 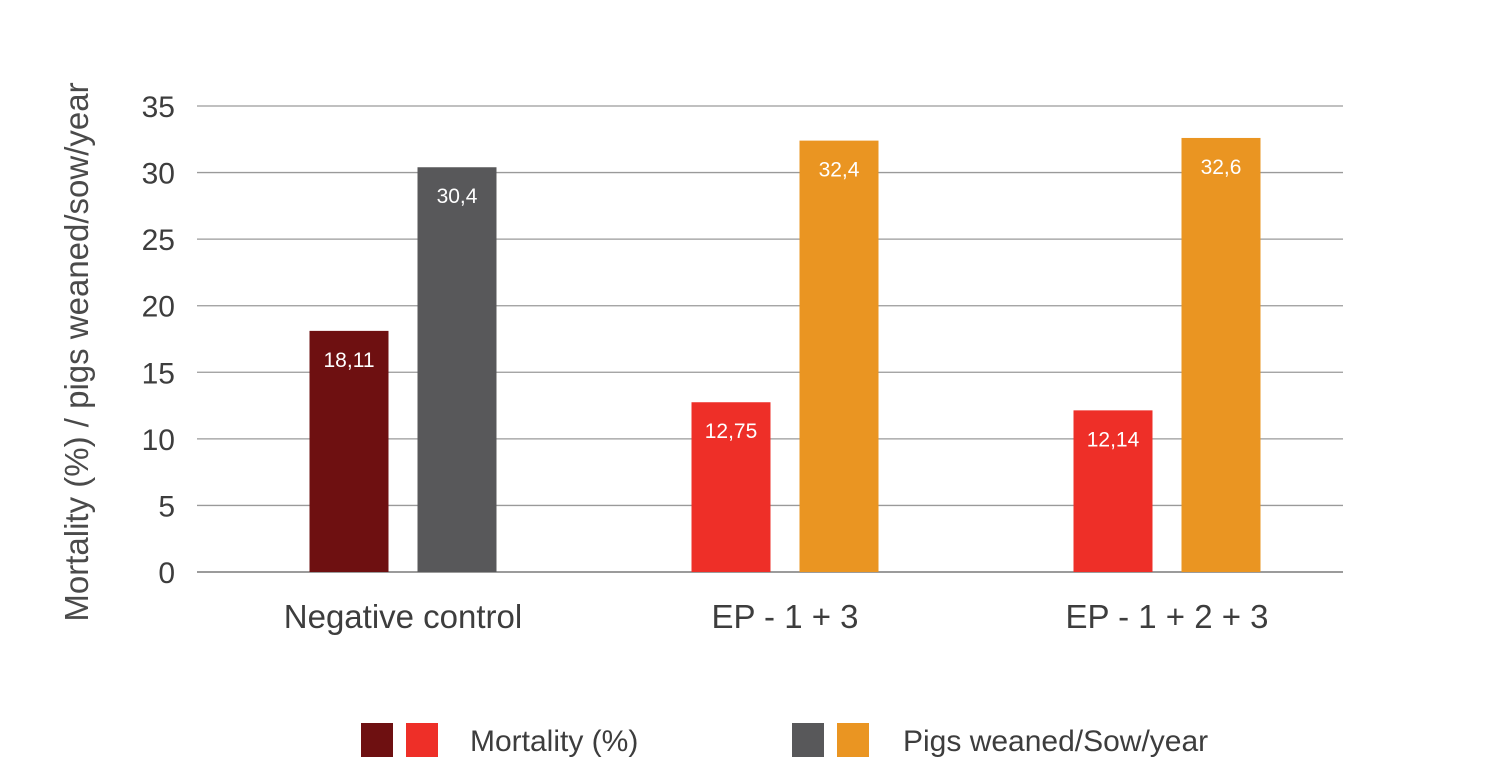 I want to click on y-tick-label: 10, so click(x=158, y=440).